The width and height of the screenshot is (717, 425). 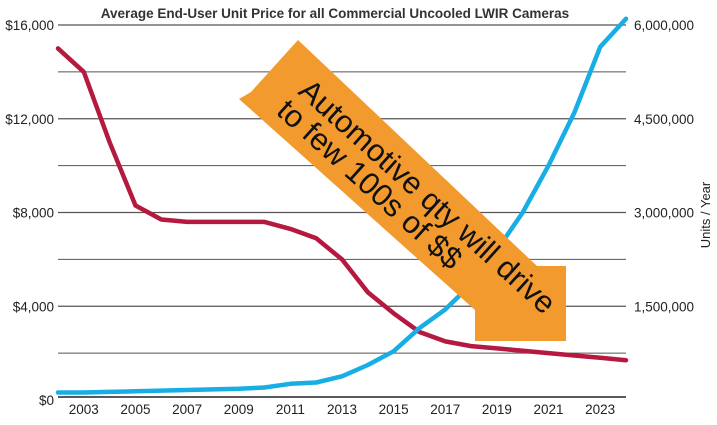 What do you see at coordinates (33, 306) in the screenshot?
I see `left-tick-label: $4,000` at bounding box center [33, 306].